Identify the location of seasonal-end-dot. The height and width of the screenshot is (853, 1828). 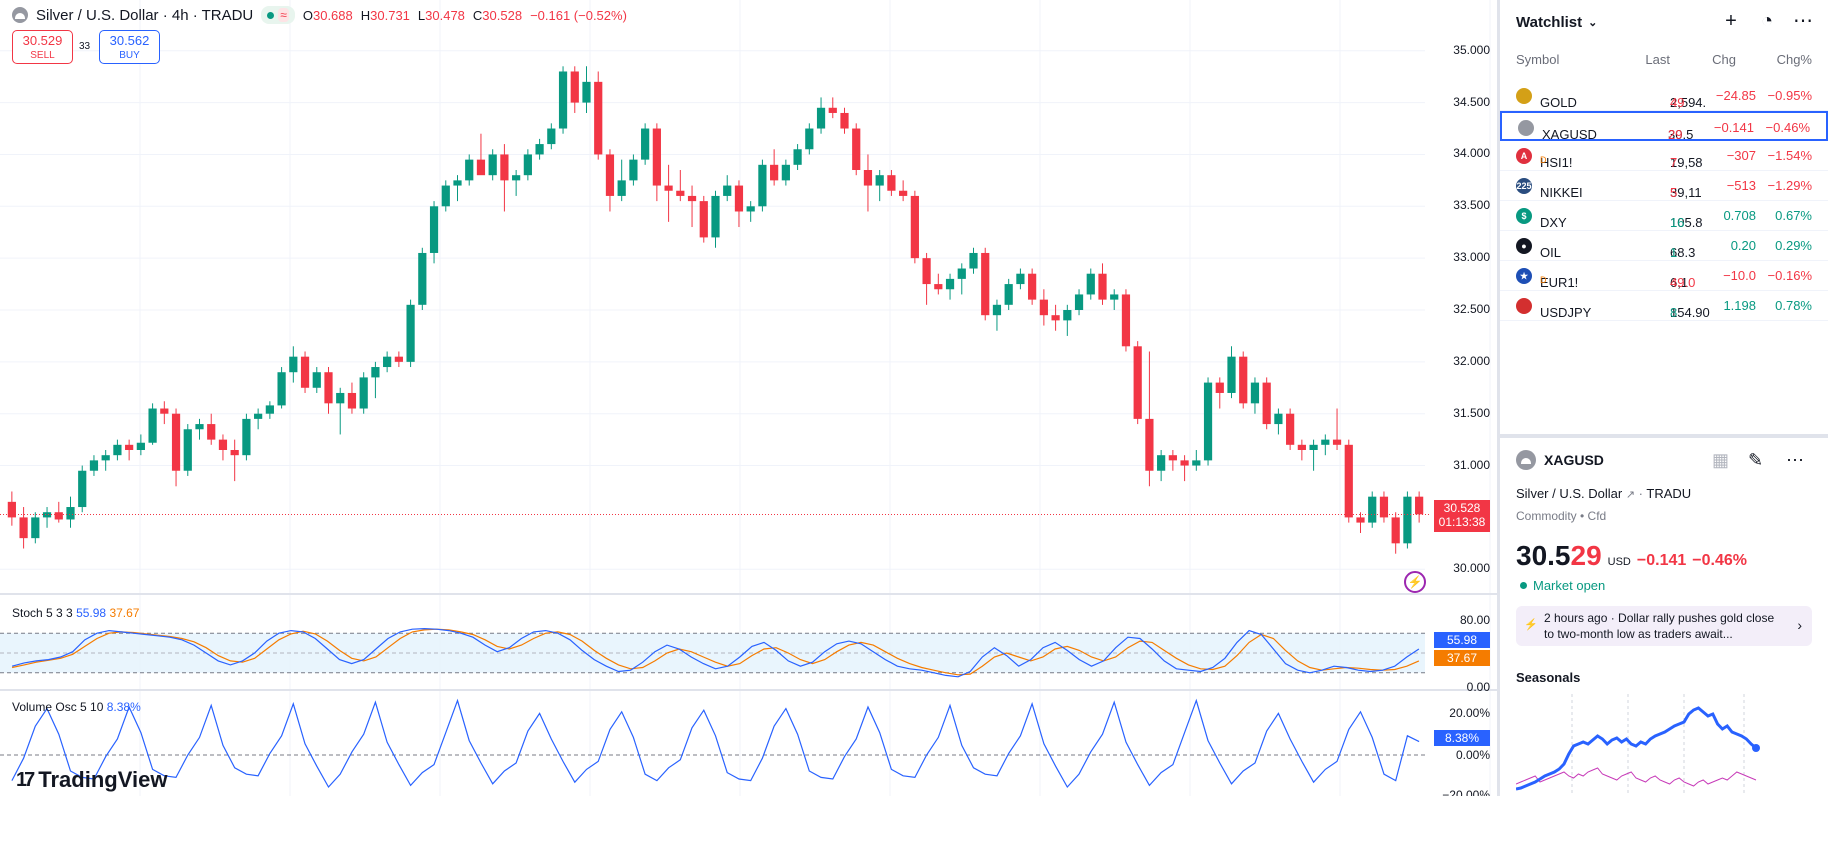
(1756, 748).